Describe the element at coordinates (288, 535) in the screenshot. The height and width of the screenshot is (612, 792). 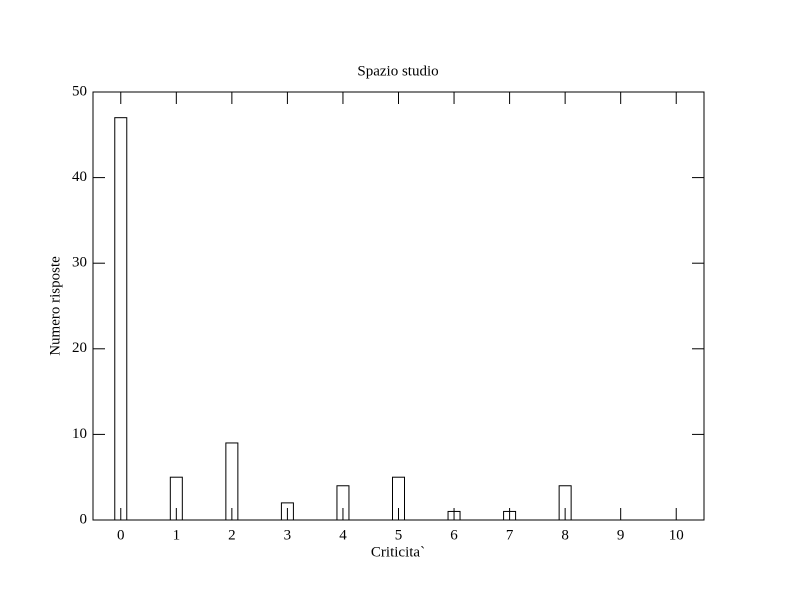
I see `x-tick-label: 3` at that location.